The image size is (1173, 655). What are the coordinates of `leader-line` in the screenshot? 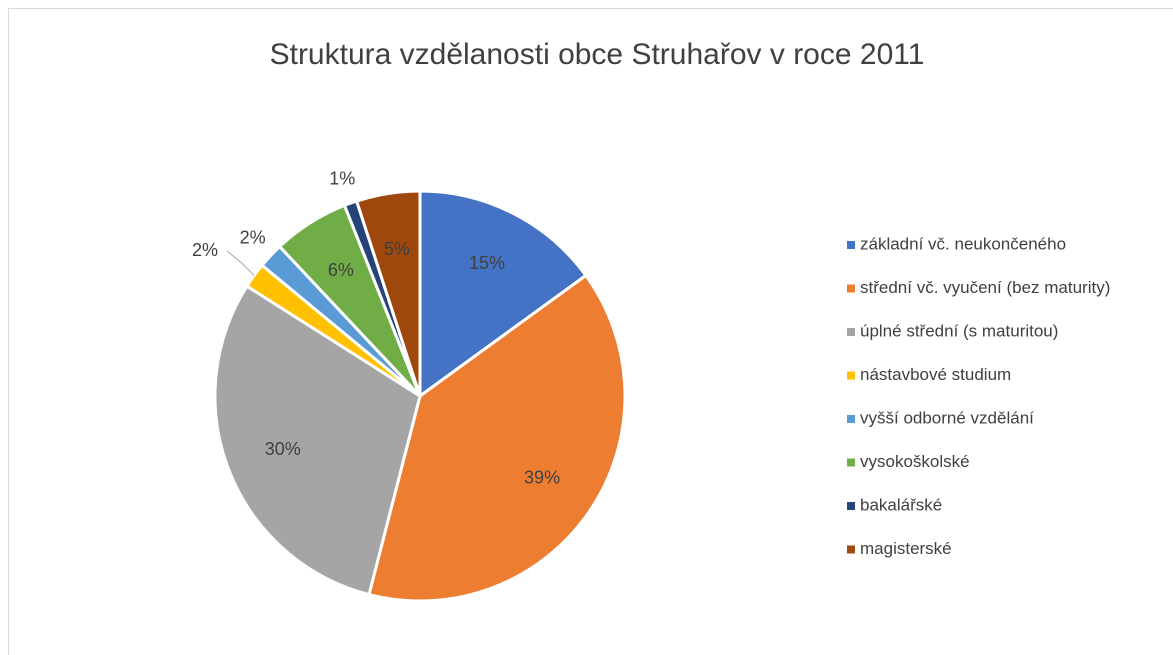 It's located at (240, 263).